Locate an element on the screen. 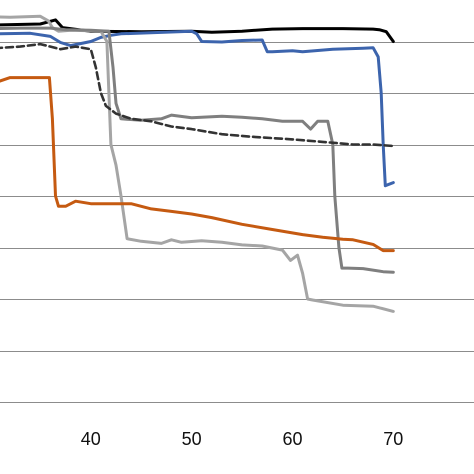 The width and height of the screenshot is (474, 474). x-tick-label-50: 50 is located at coordinates (192, 439).